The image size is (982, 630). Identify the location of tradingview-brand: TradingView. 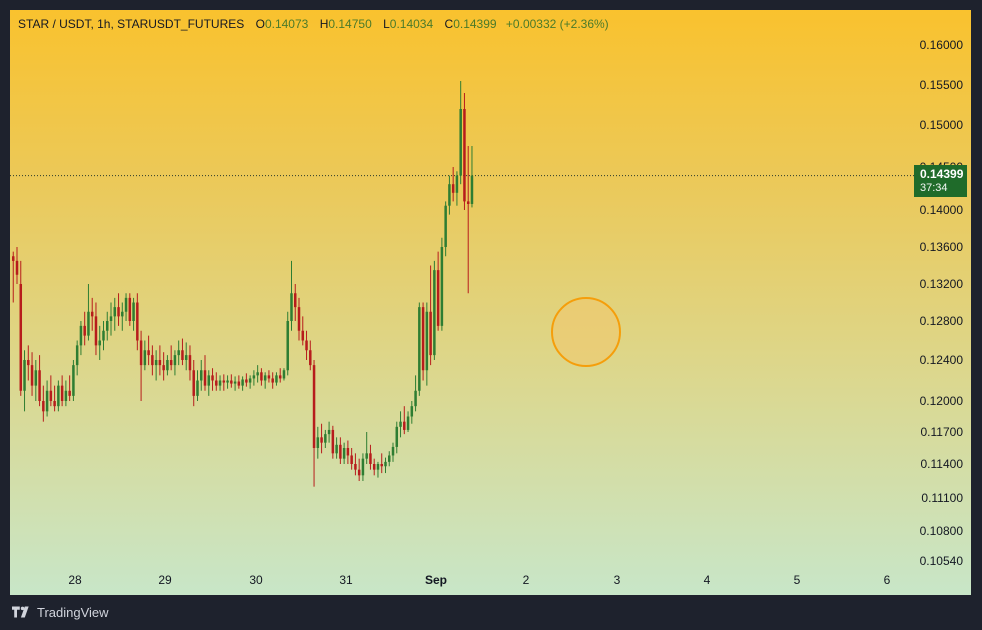
(60, 612).